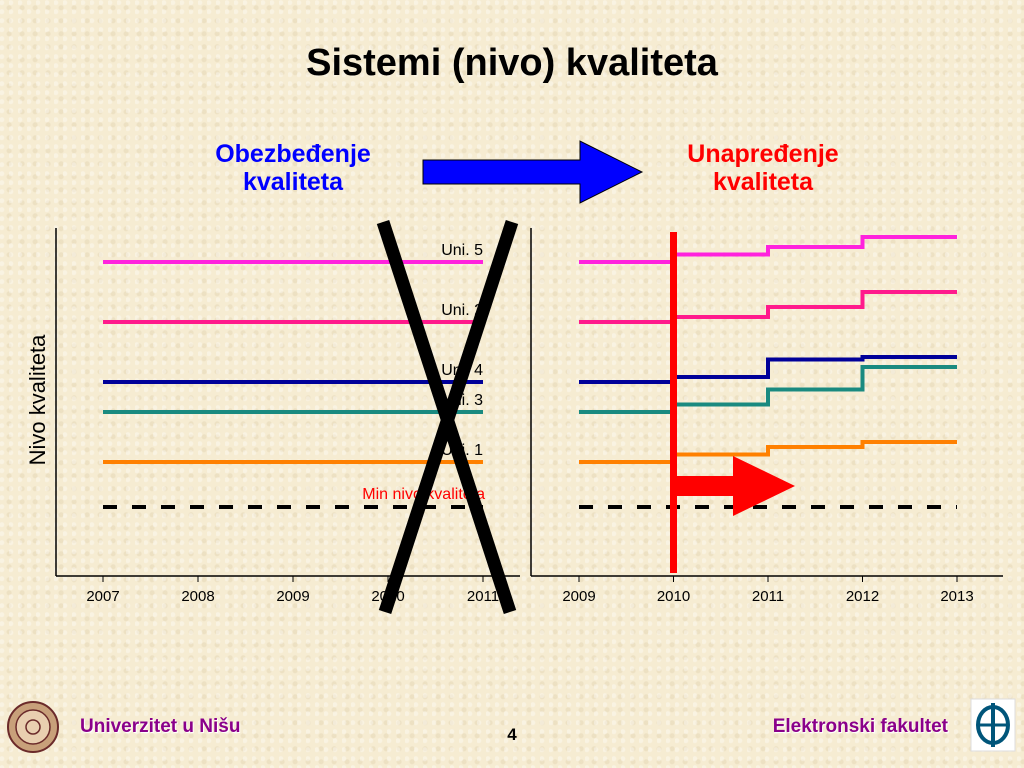 The width and height of the screenshot is (1024, 768). Describe the element at coordinates (447, 417) in the screenshot. I see `crossed-out-x-icon` at that location.